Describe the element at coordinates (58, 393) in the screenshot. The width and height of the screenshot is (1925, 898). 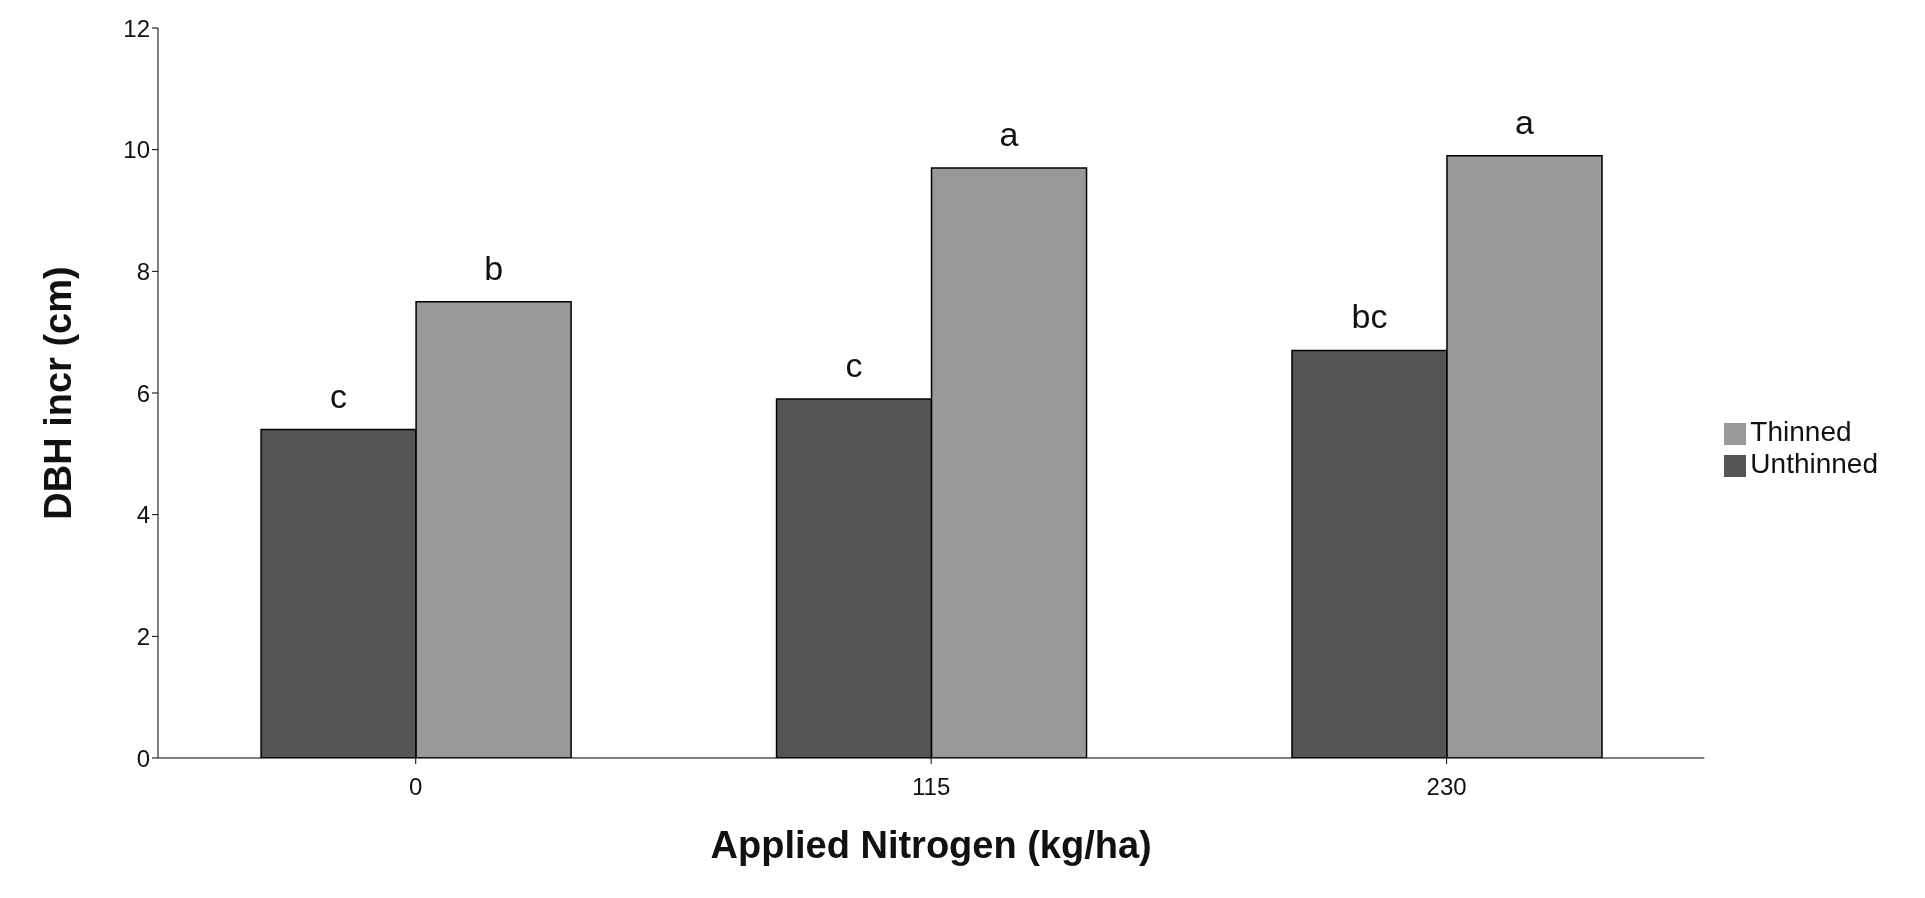
I see `y-axis-title: DBH incr (cm)` at that location.